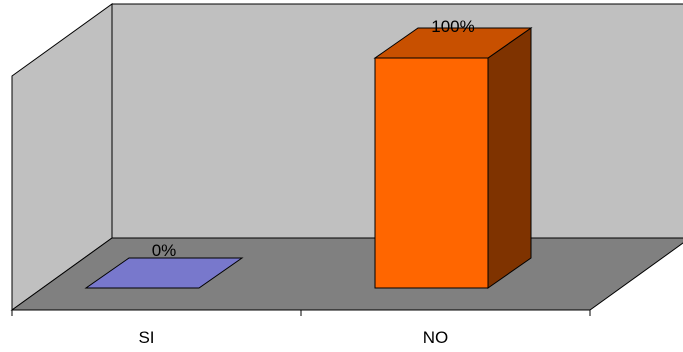  What do you see at coordinates (301, 328) in the screenshot?
I see `category-axis: SI NO` at bounding box center [301, 328].